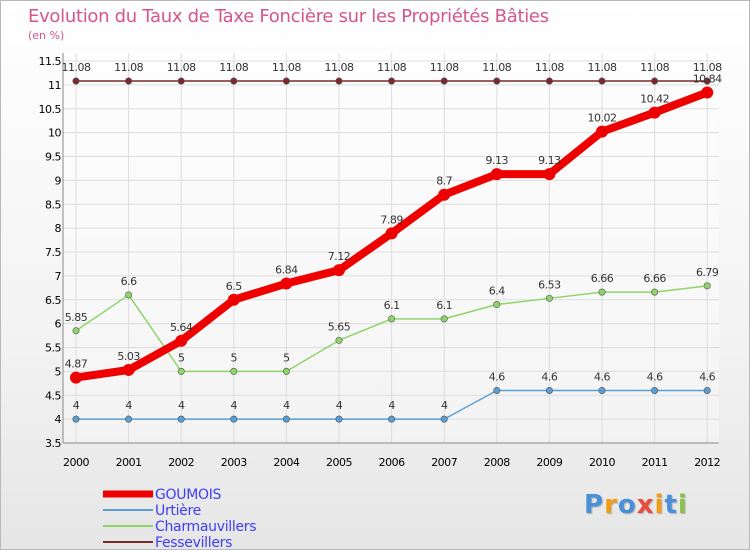  I want to click on x-tick-label: 2008, so click(497, 462).